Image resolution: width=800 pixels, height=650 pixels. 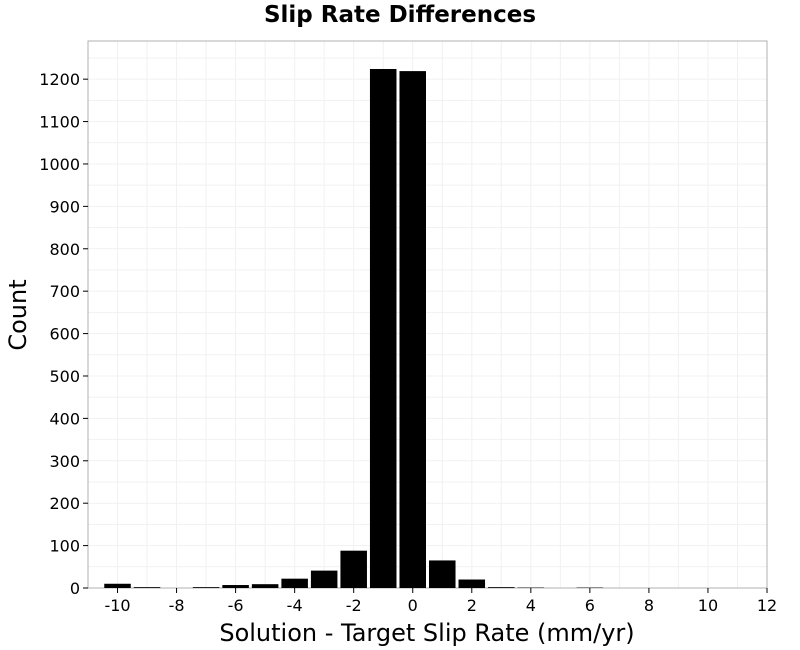 What do you see at coordinates (59, 164) in the screenshot?
I see `y-tick-label: 1000` at bounding box center [59, 164].